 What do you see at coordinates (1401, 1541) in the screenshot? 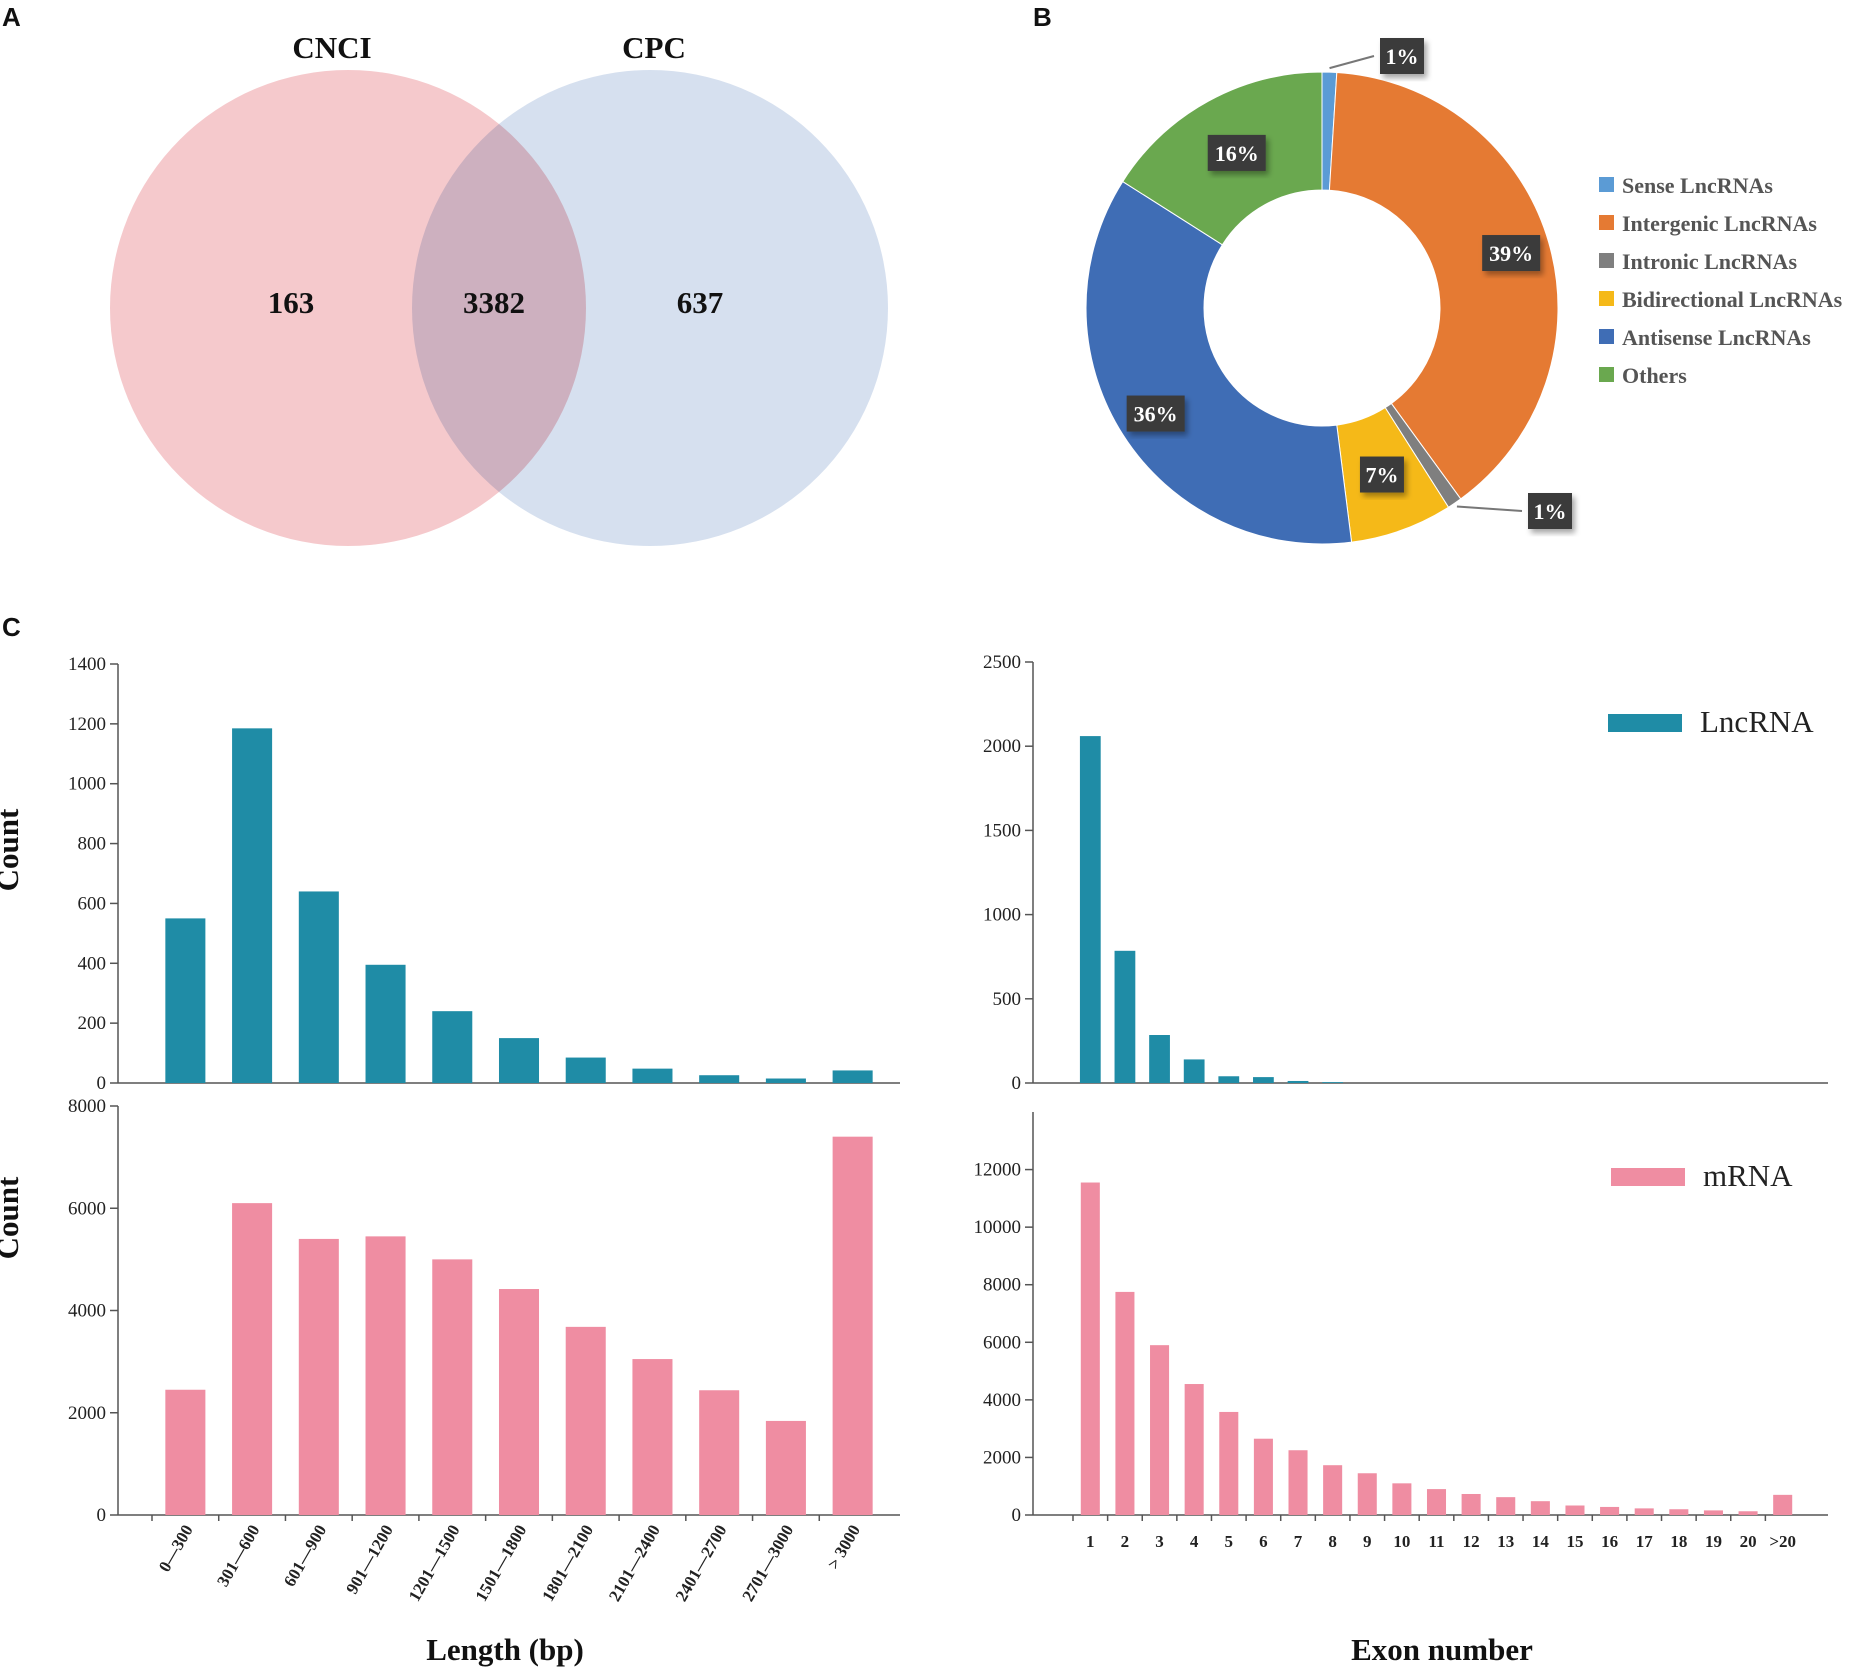
I see `x-tick-label: 10` at bounding box center [1401, 1541].